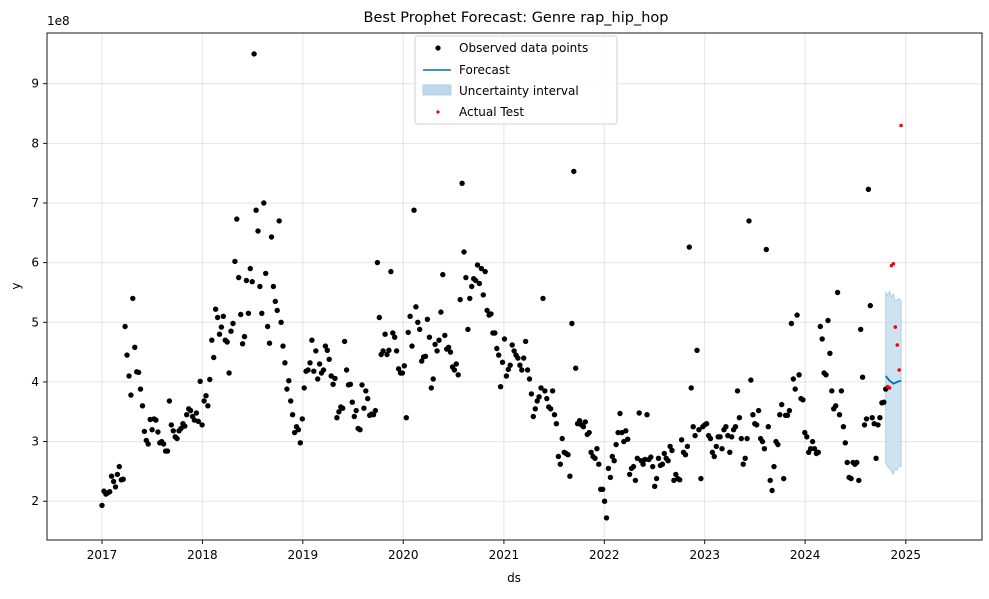  What do you see at coordinates (202, 555) in the screenshot?
I see `x-tick-label: 2018` at bounding box center [202, 555].